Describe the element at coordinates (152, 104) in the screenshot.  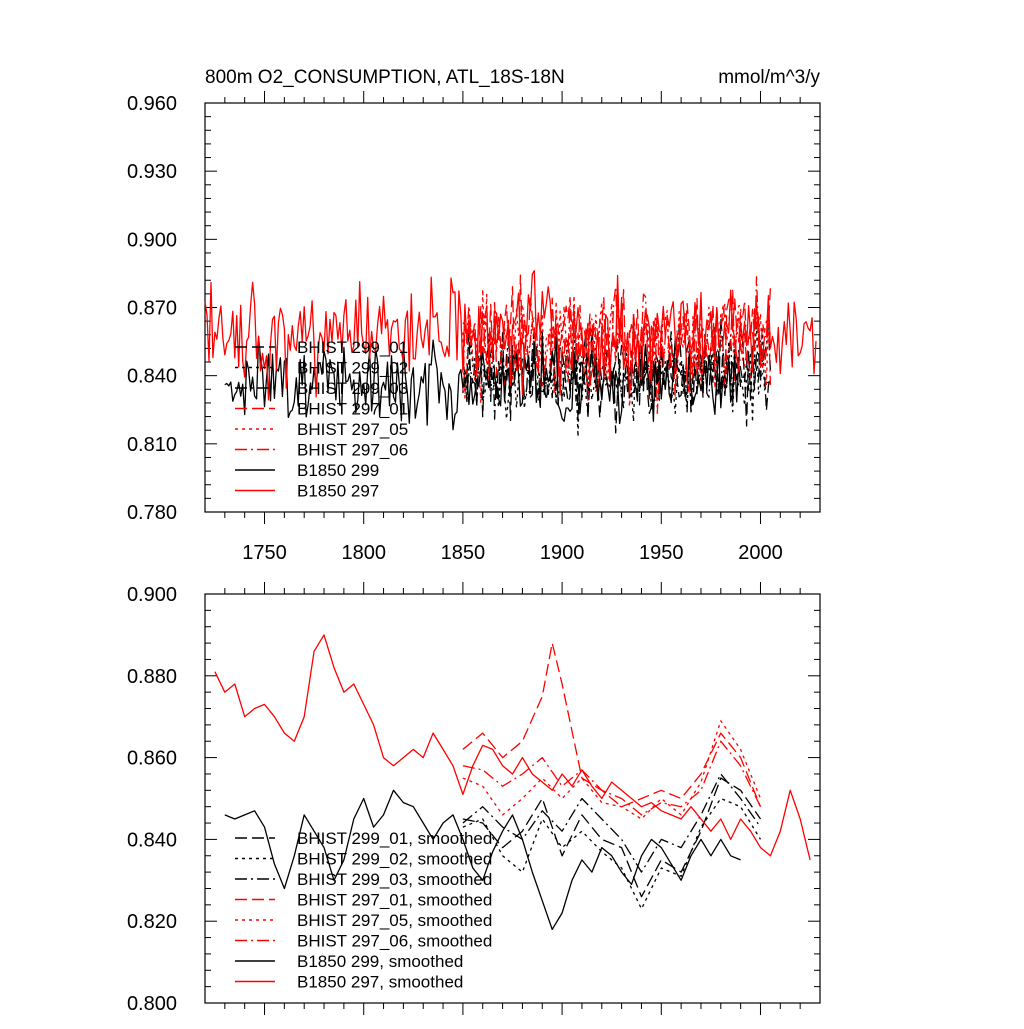
I see `y-tick-label: 0.960` at that location.